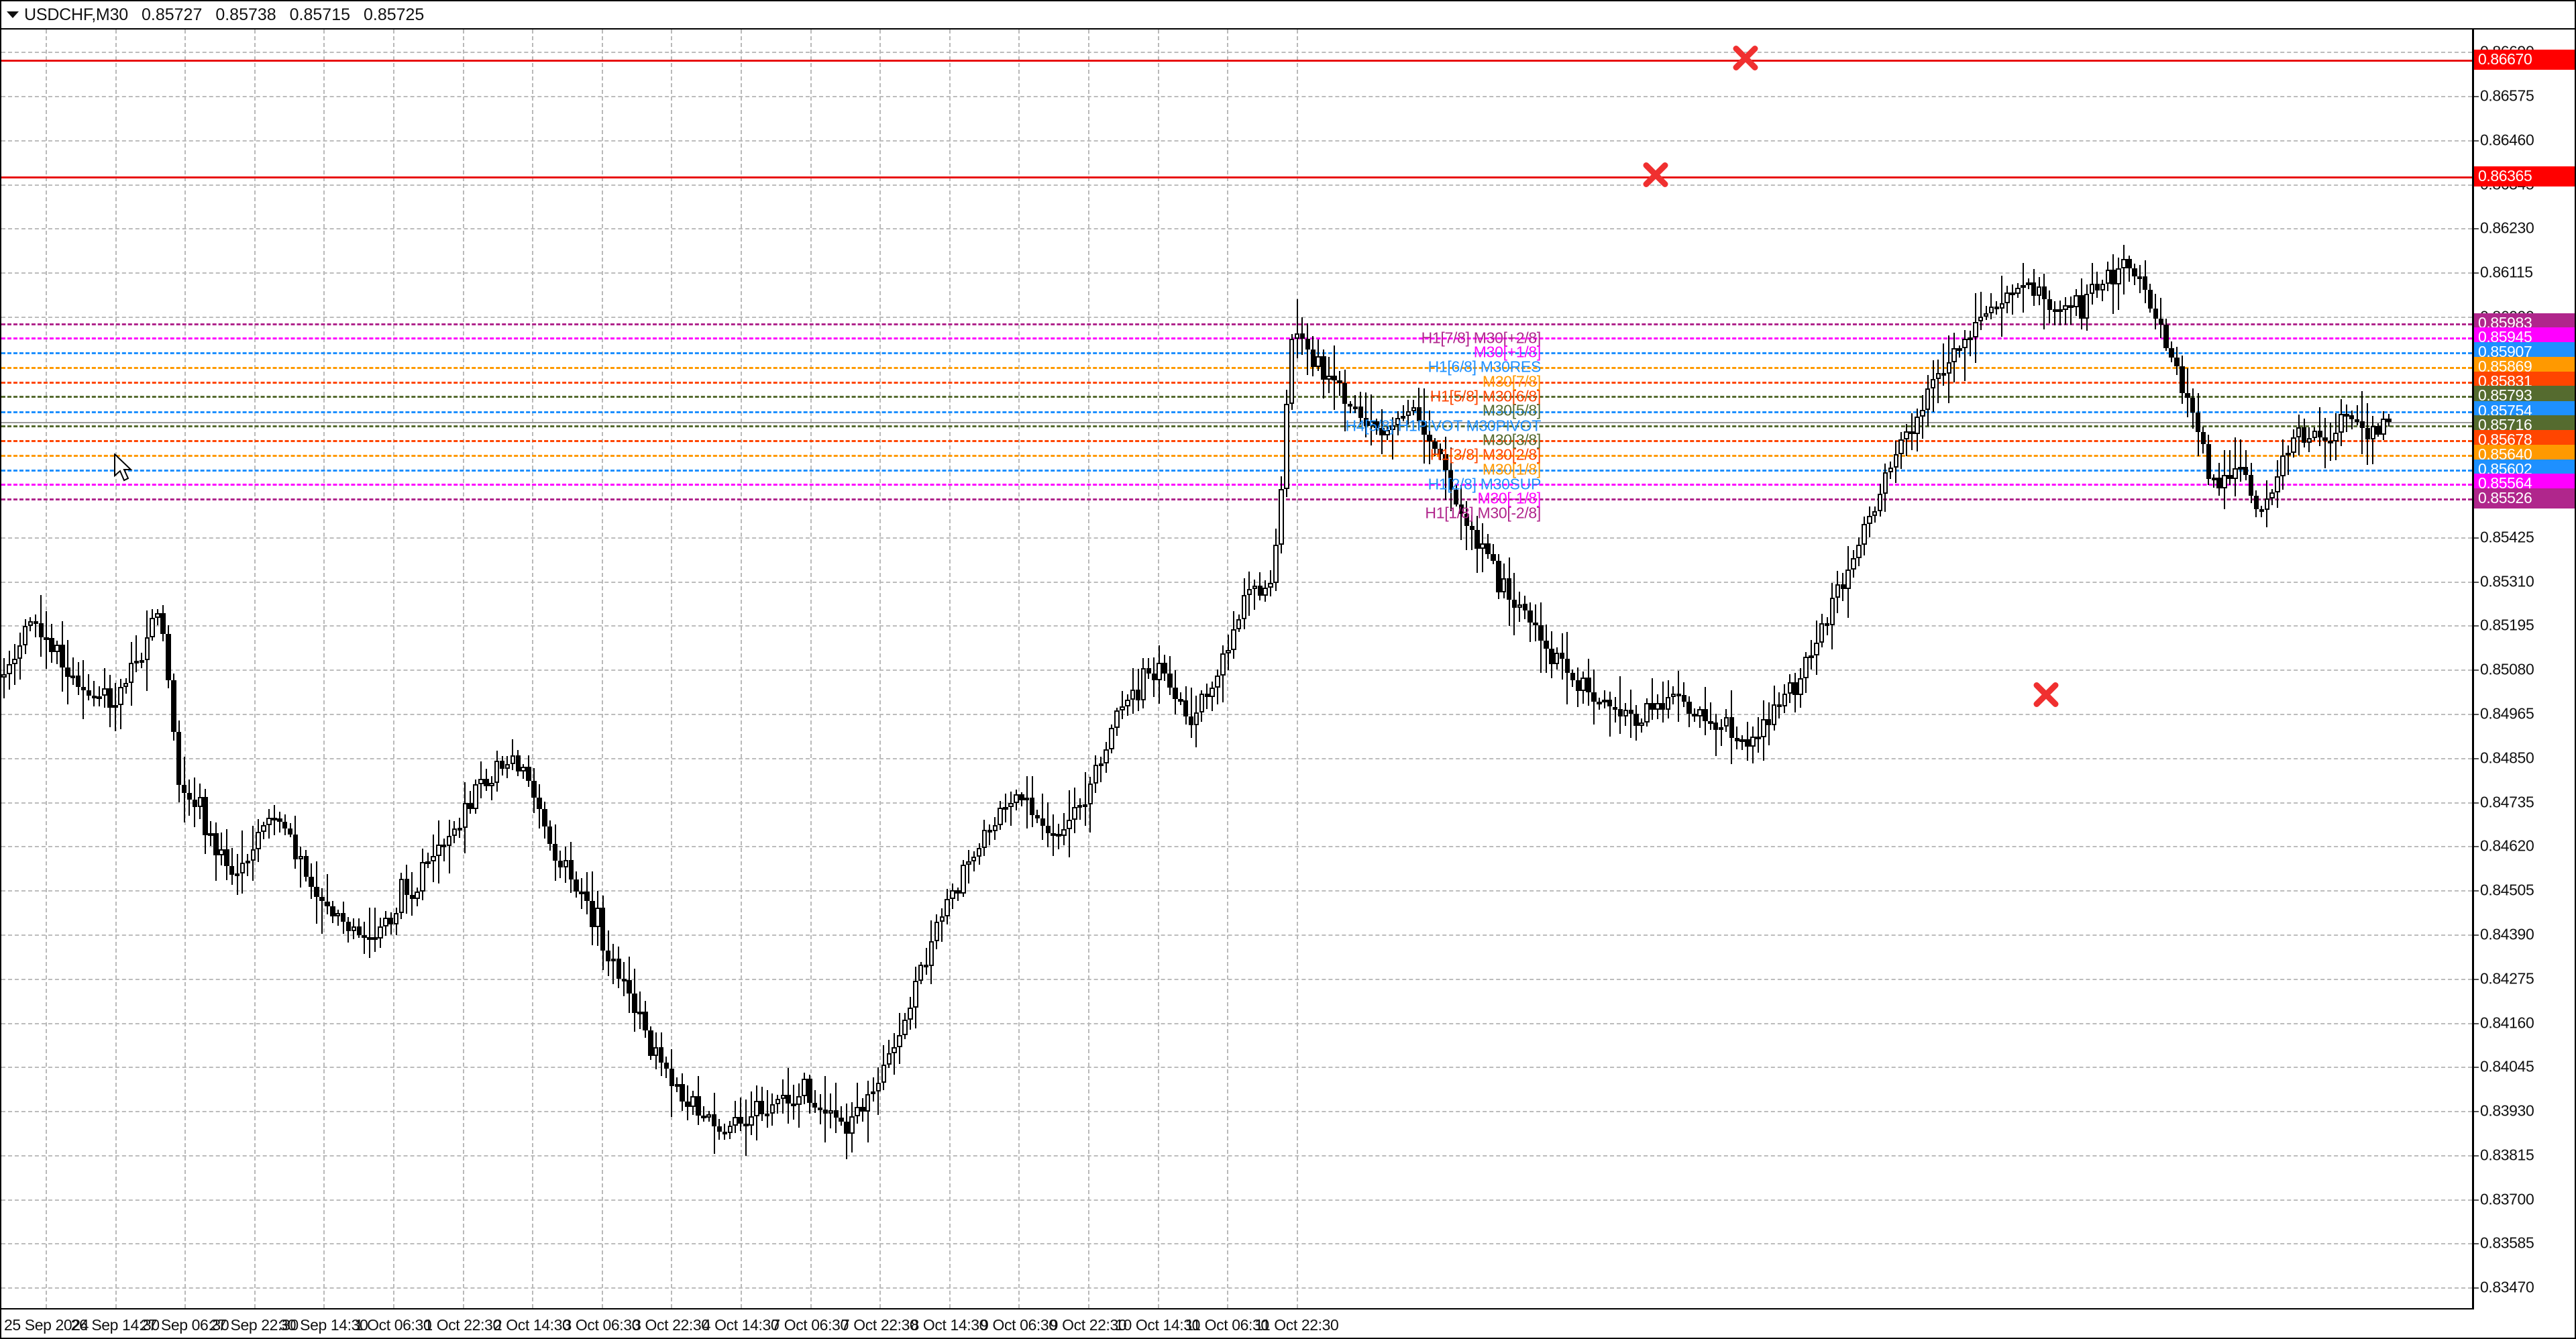  What do you see at coordinates (2524, 59) in the screenshot?
I see `price-axis-badge: 0.86670` at bounding box center [2524, 59].